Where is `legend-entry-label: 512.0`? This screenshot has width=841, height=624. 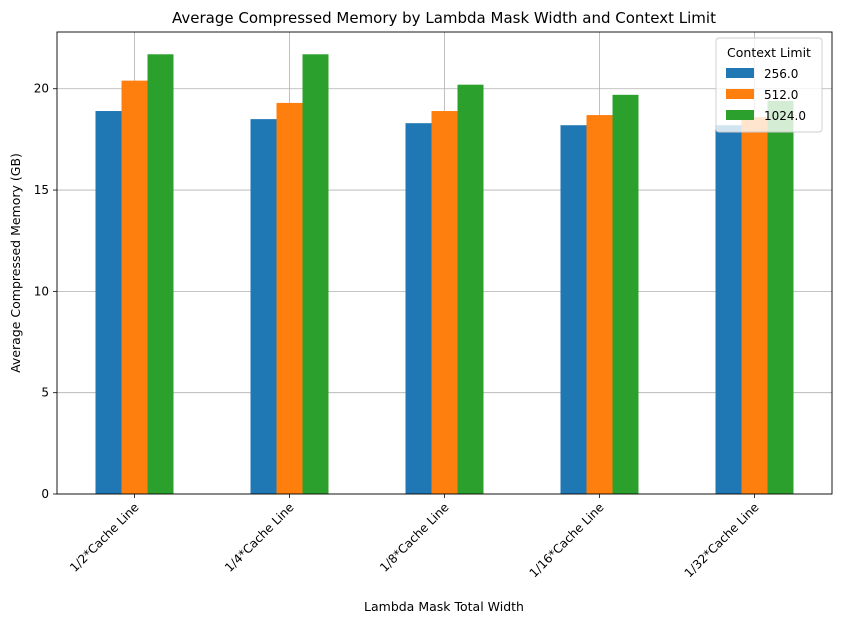
legend-entry-label: 512.0 is located at coordinates (781, 95).